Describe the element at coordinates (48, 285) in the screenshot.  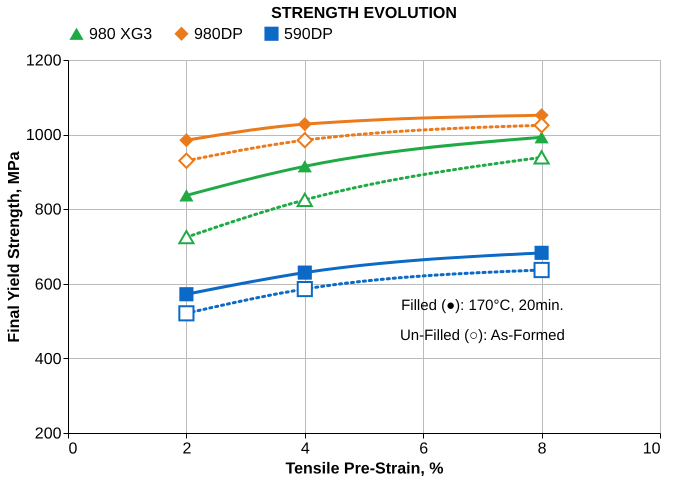
I see `y-tick-label: 600` at that location.